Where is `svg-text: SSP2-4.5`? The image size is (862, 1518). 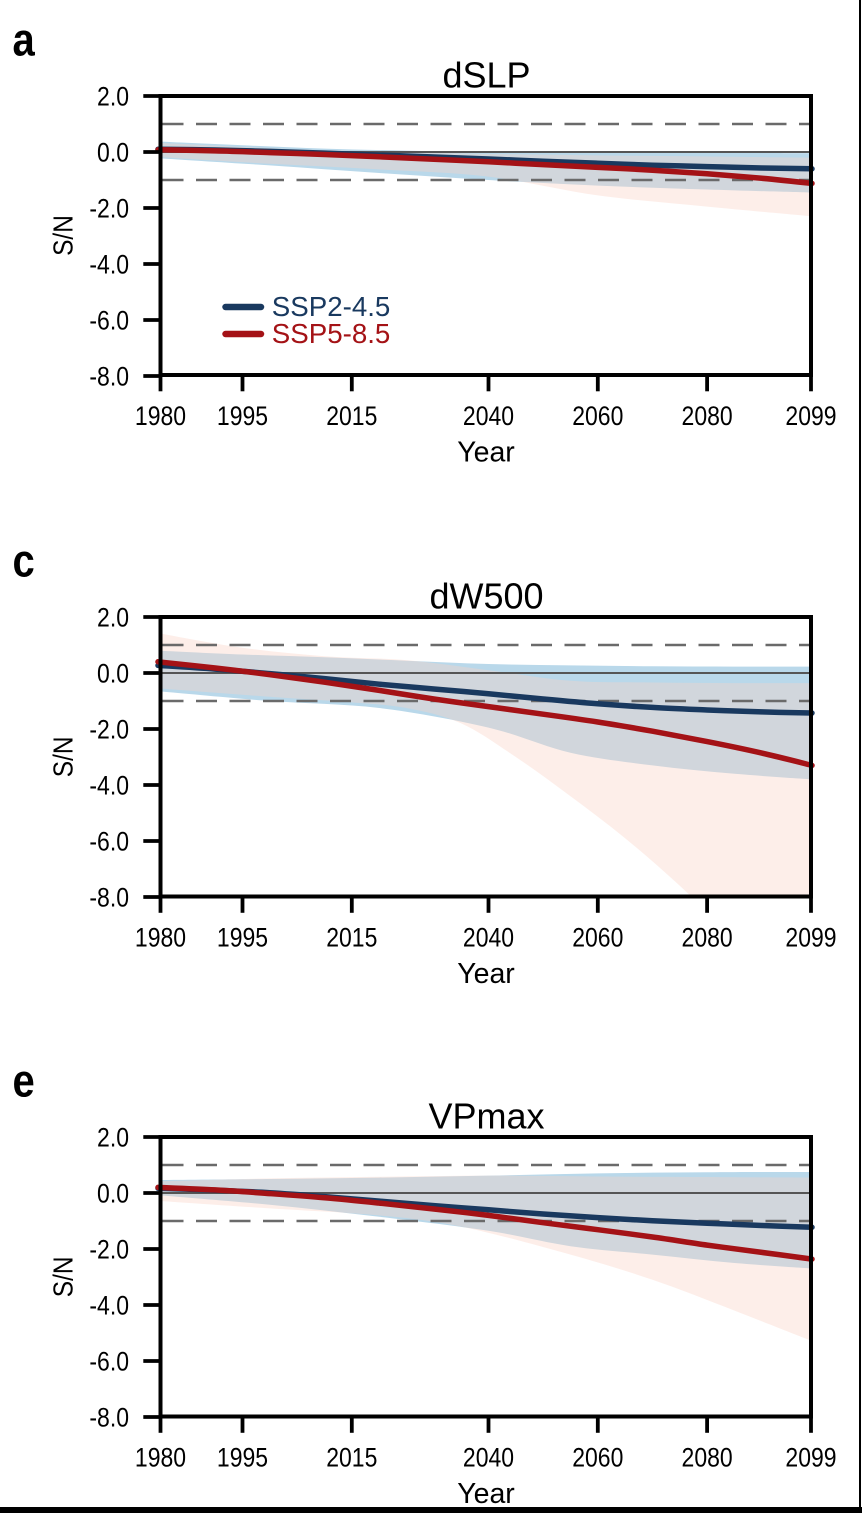 svg-text: SSP2-4.5 is located at coordinates (331, 306).